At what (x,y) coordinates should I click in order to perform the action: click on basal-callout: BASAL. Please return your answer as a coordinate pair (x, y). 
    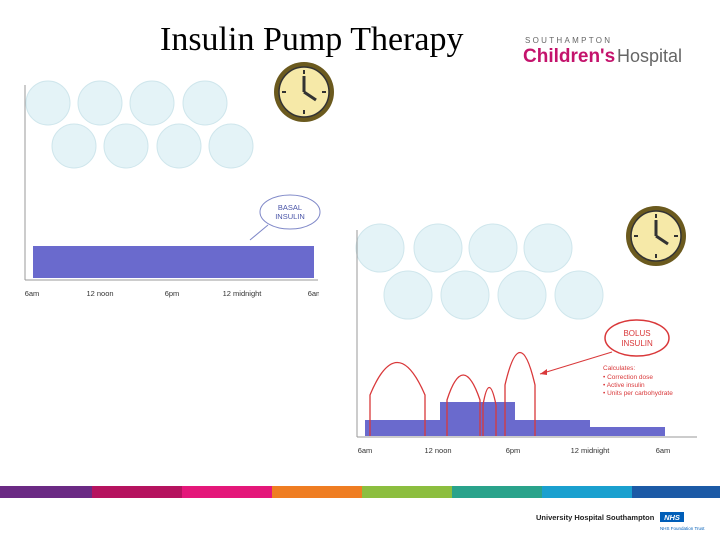
    Looking at the image, I should click on (290, 207).